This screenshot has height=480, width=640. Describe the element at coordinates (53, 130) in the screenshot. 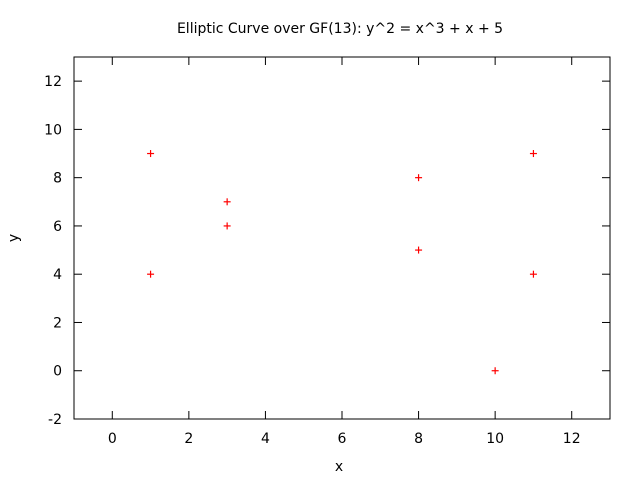

I see `y-tick-label: 10` at that location.